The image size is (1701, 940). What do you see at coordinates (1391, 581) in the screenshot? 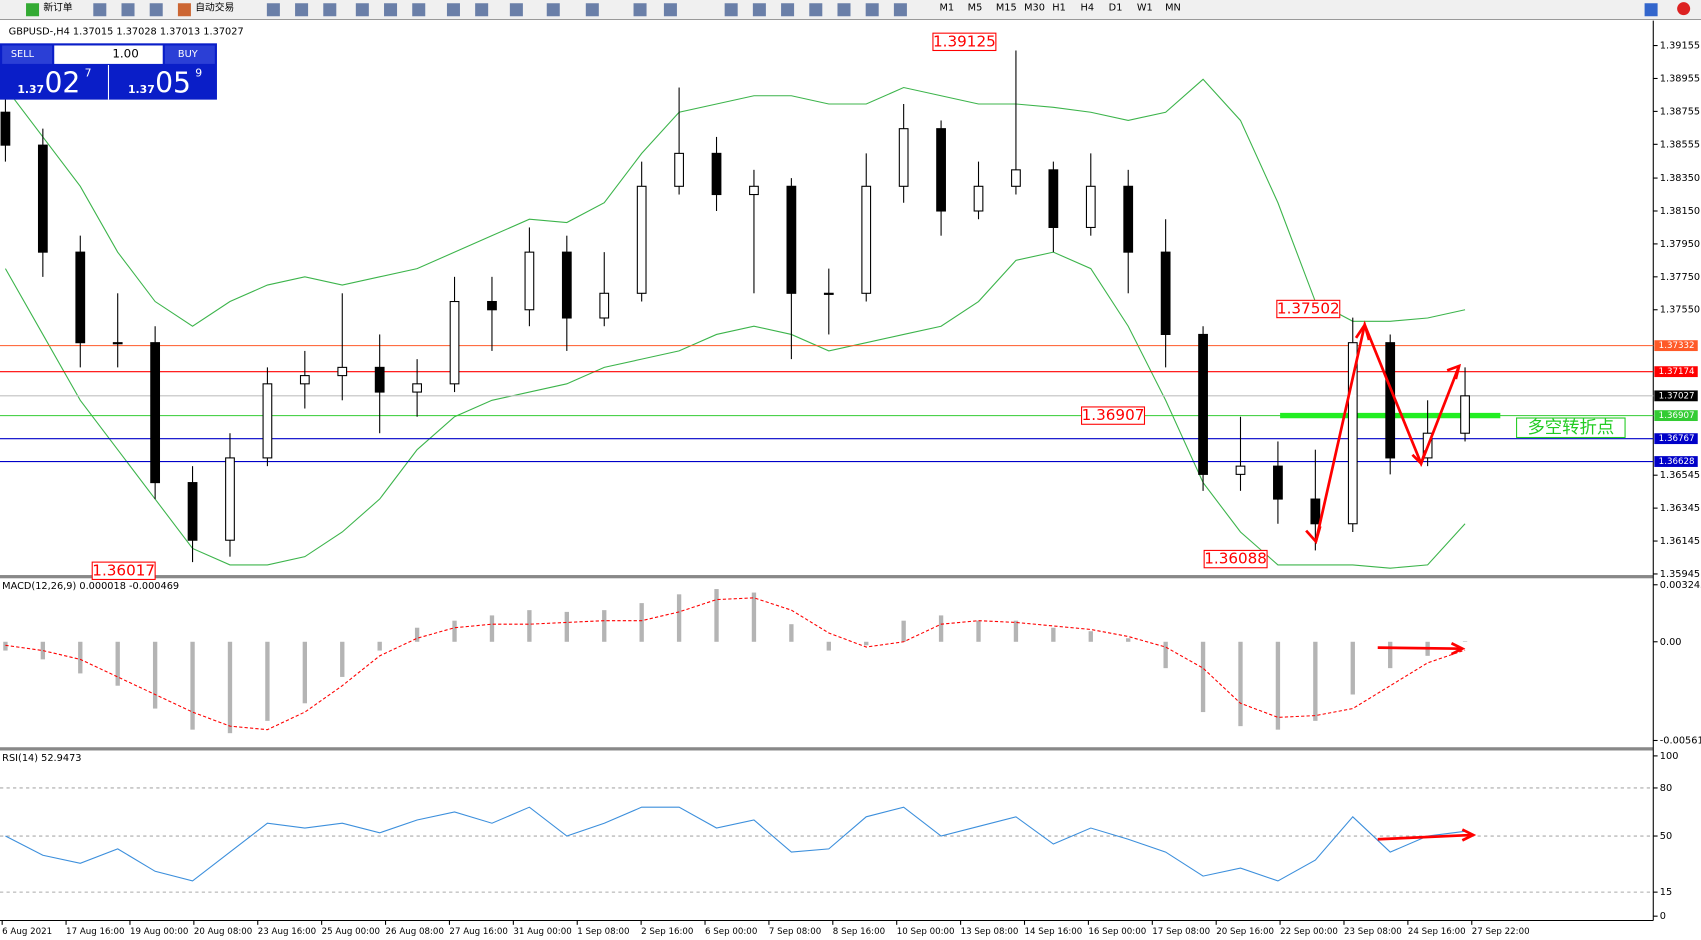
I see `drawn-arrows` at bounding box center [1391, 581].